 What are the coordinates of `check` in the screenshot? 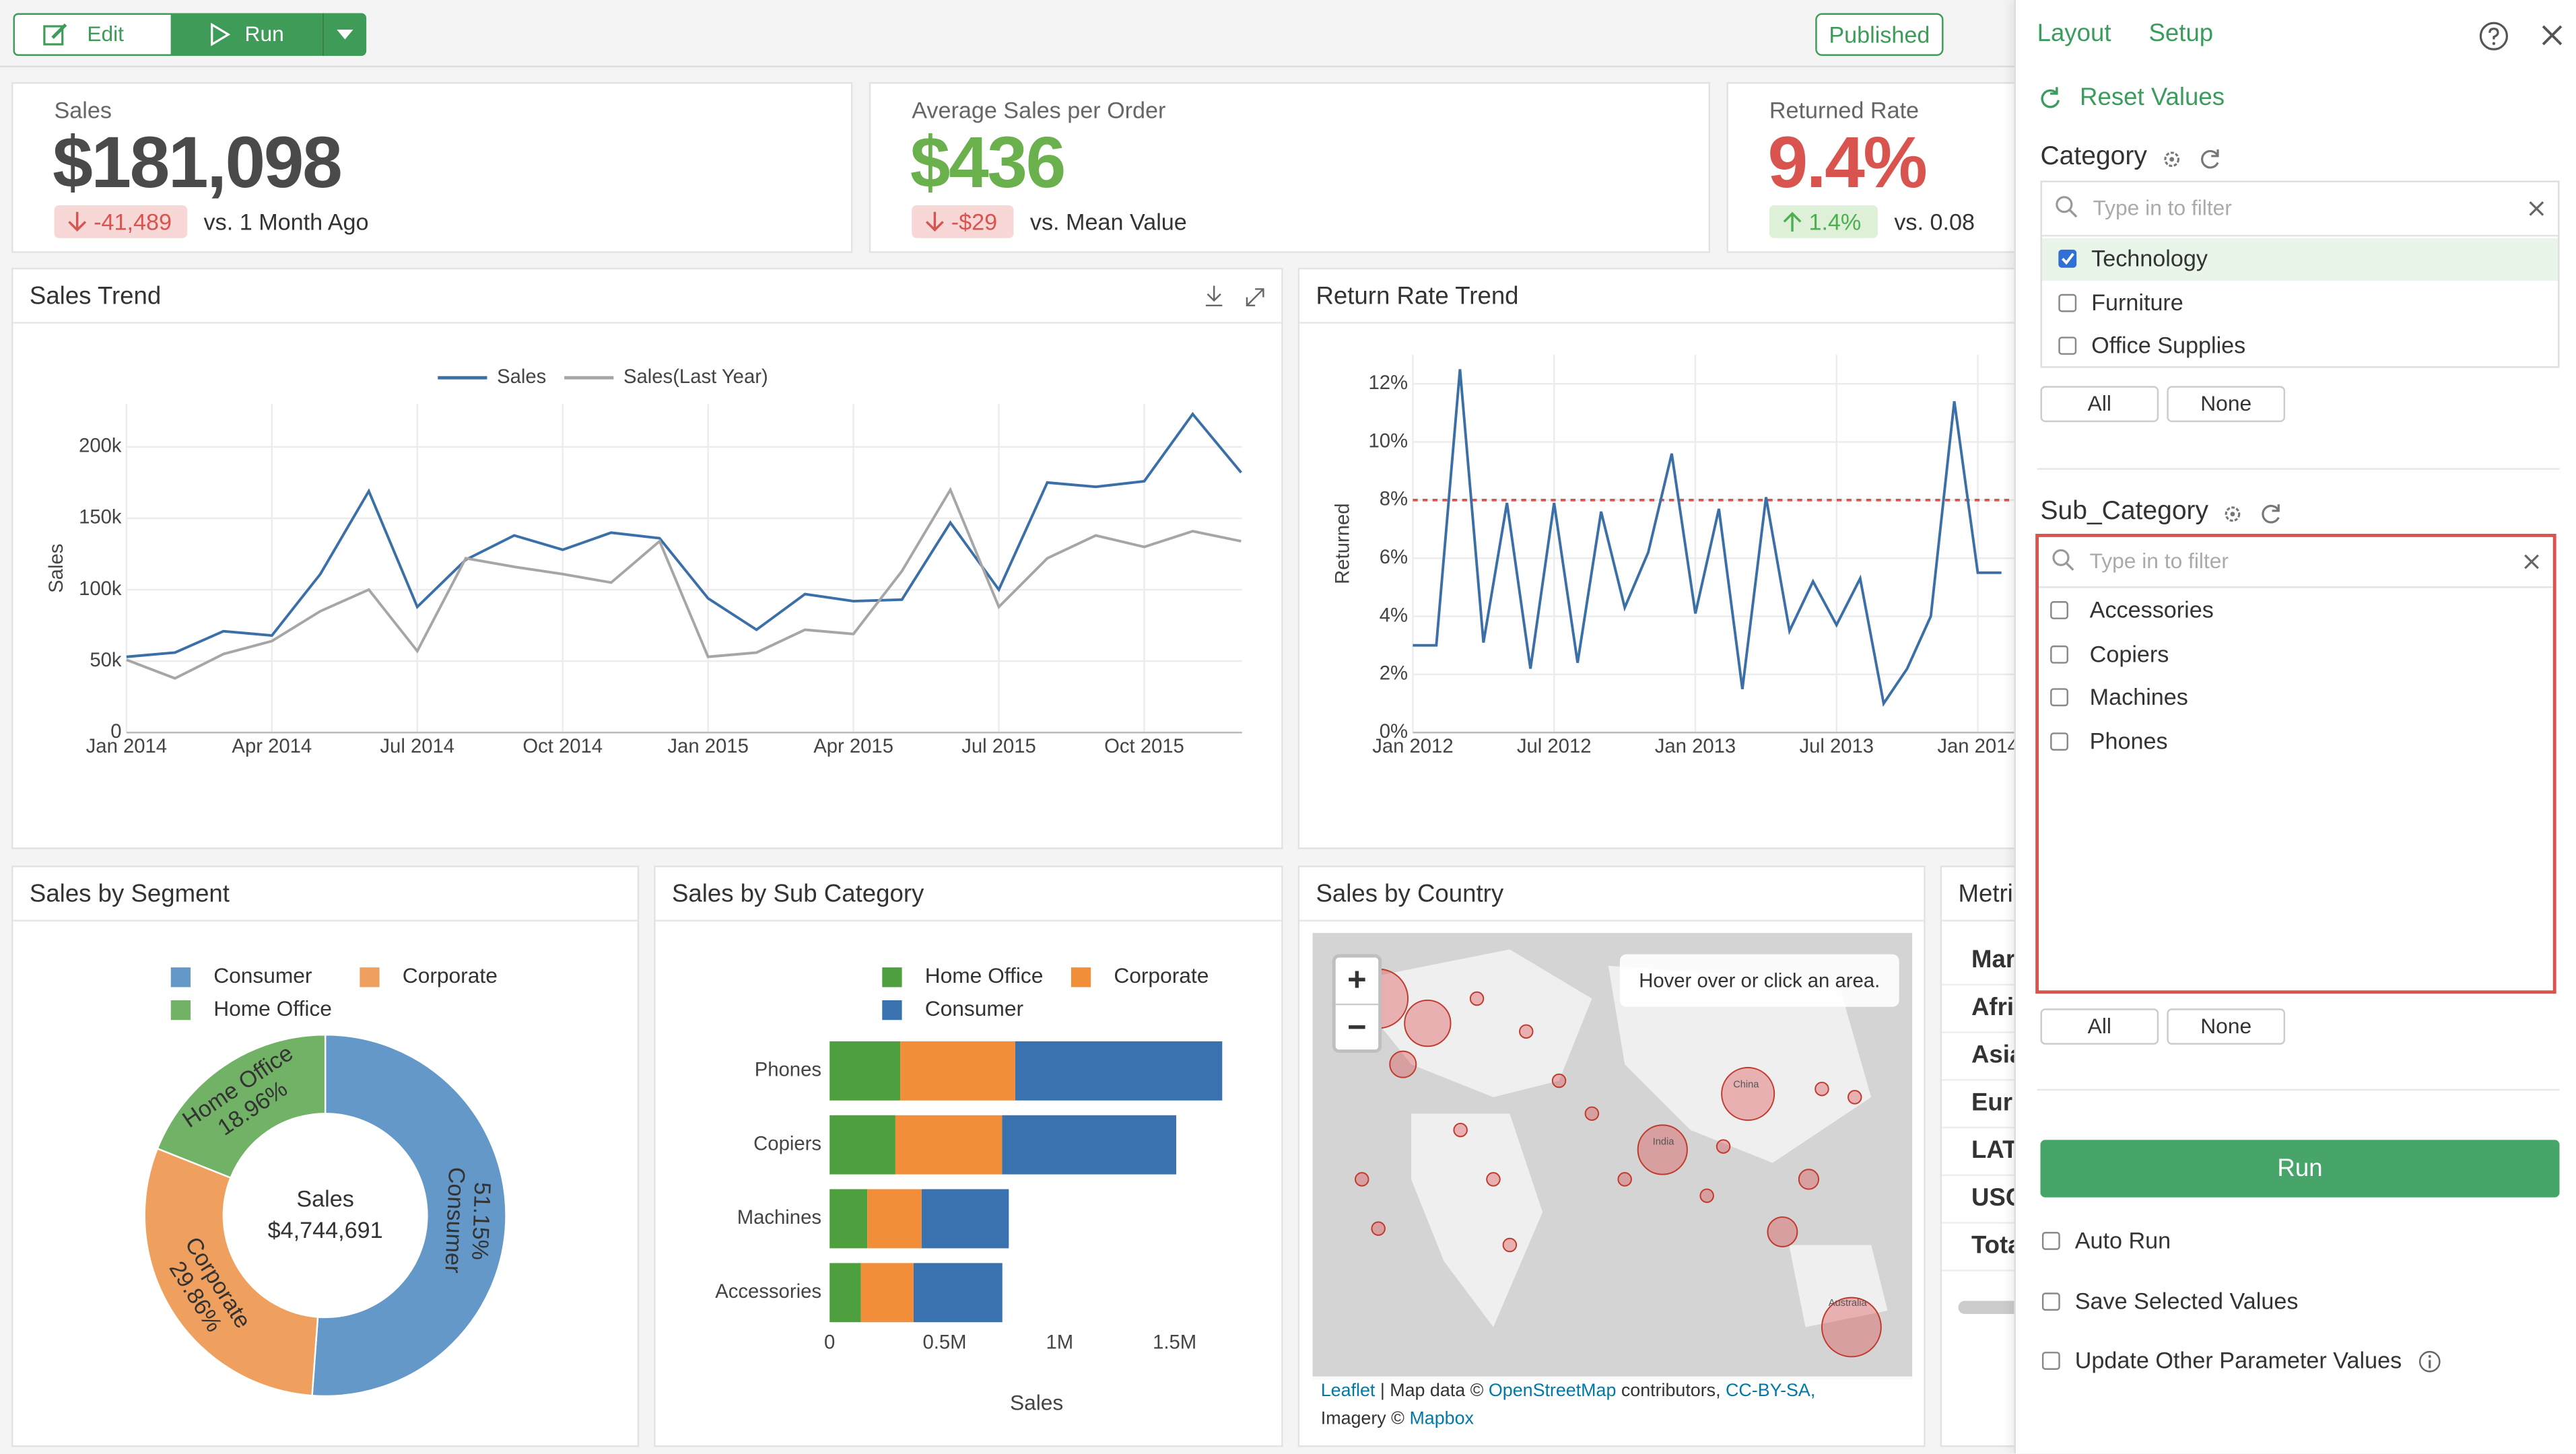 It's located at (2067, 258).